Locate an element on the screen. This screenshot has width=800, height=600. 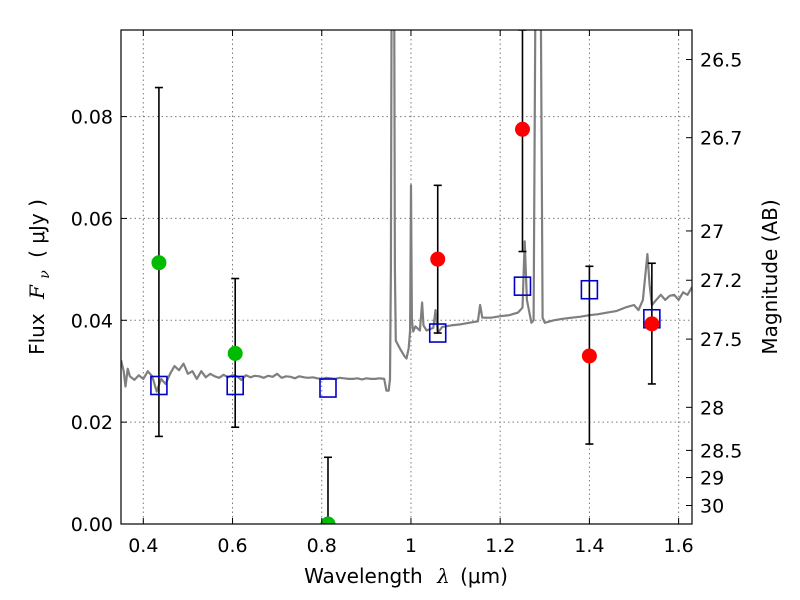
y-axis-label-symbol: F is located at coordinates (37, 292).